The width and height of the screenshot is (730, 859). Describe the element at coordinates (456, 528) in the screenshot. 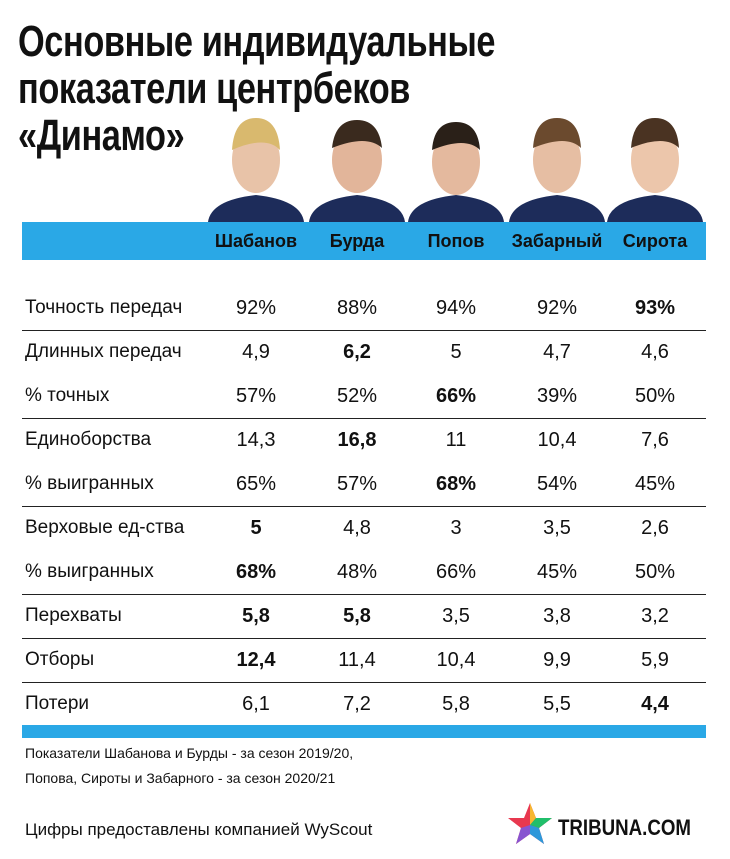

I see `cell-value: 3` at that location.